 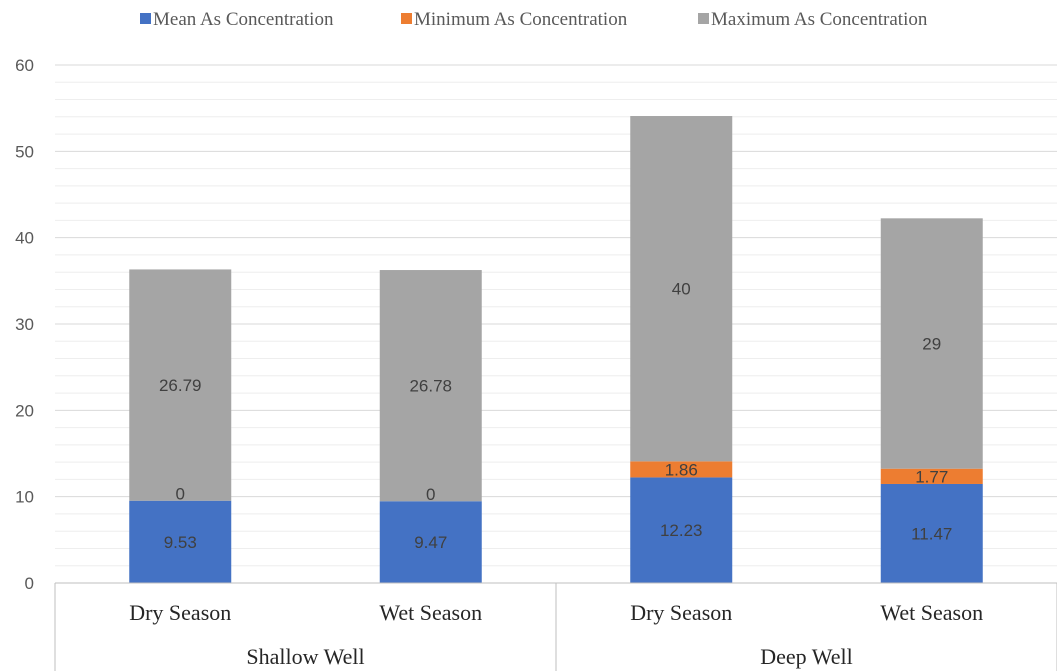 I want to click on x-group-label: Deep Well, so click(x=806, y=656).